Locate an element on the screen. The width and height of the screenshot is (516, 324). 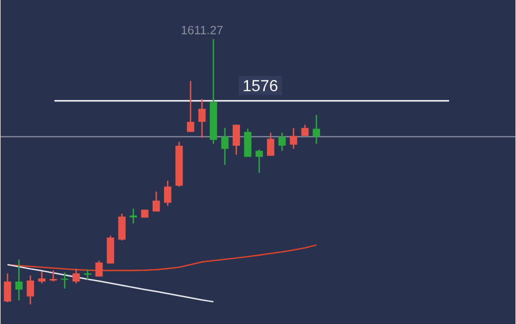
text: 1611.27 is located at coordinates (202, 30).